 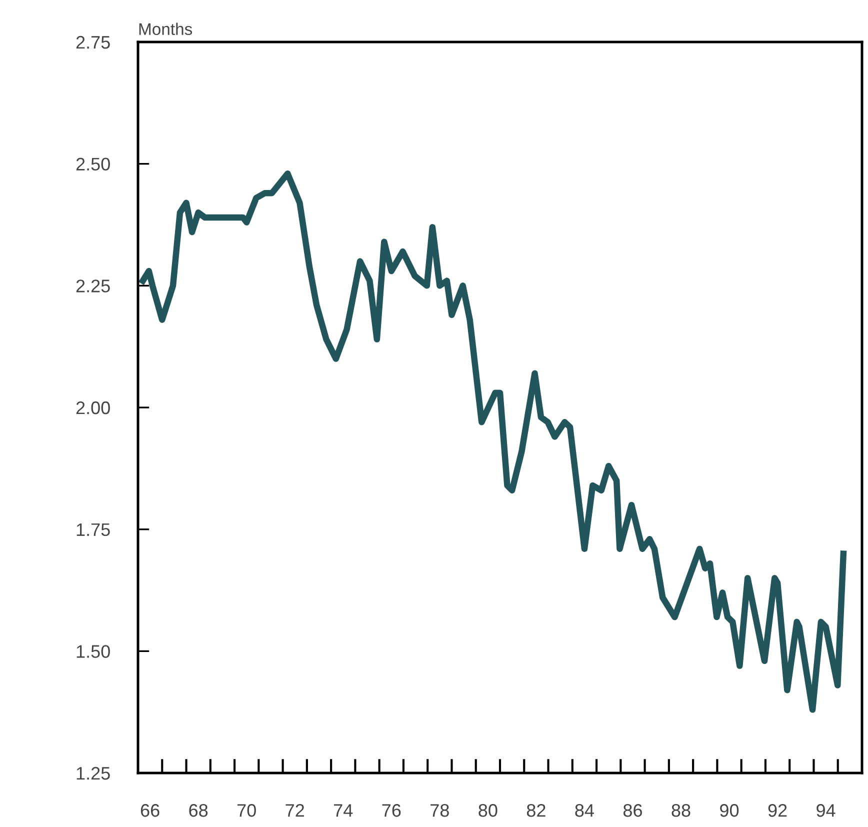 What do you see at coordinates (681, 810) in the screenshot?
I see `x-tick-label: 88` at bounding box center [681, 810].